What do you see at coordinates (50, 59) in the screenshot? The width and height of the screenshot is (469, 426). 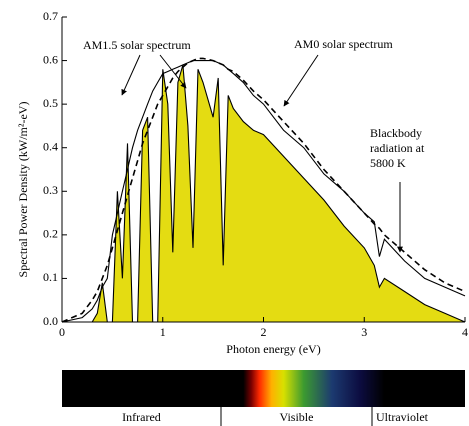 I see `y-tick-label: 0.6` at bounding box center [50, 59].